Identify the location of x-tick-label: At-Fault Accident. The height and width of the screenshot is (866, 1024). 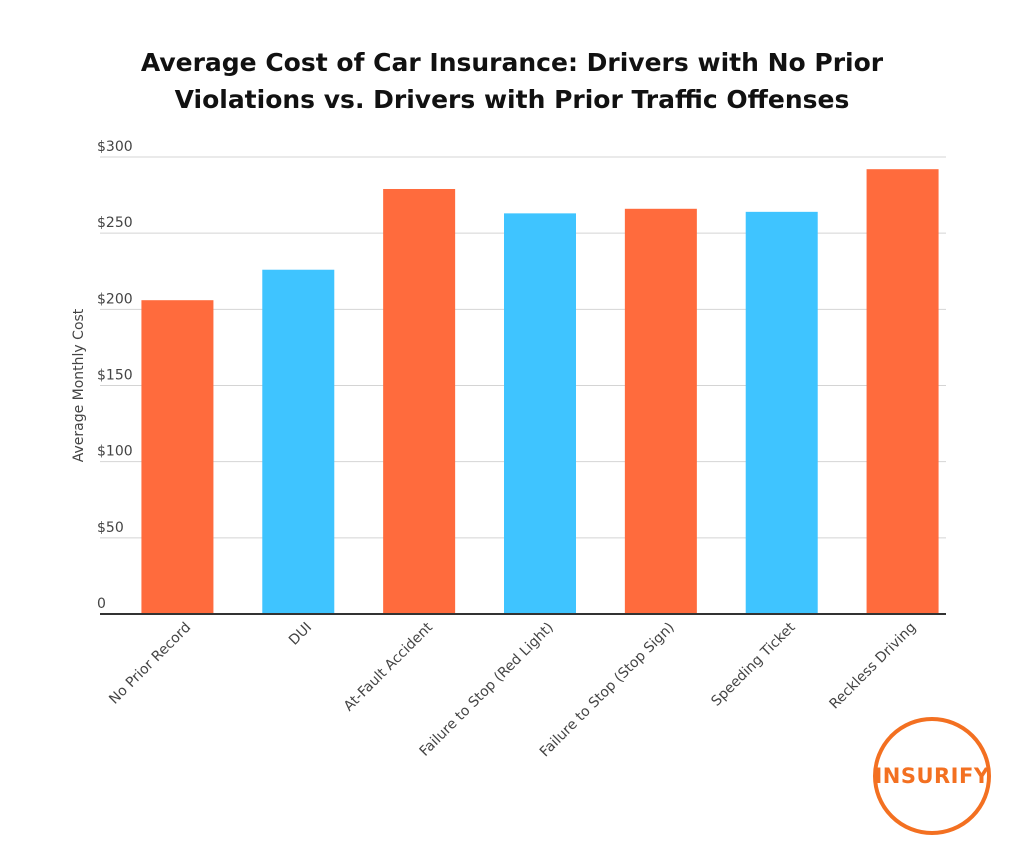
(388, 666).